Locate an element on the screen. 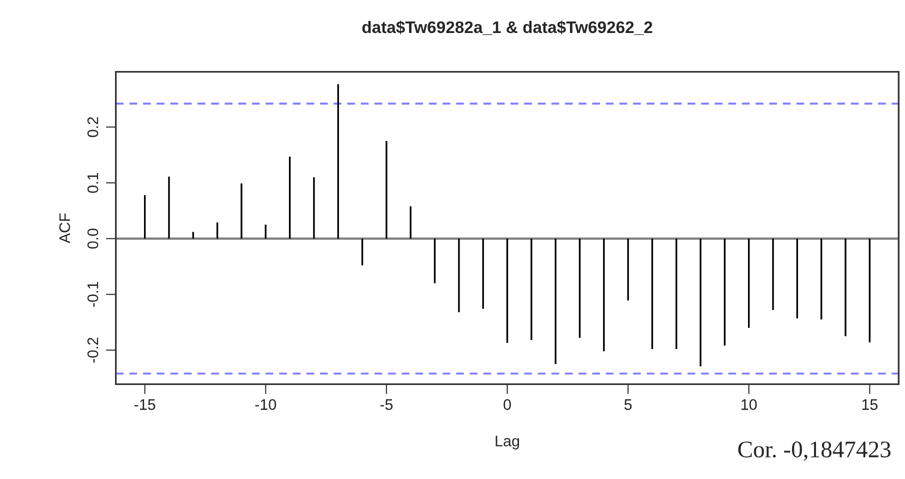 The image size is (905, 479). x-tick-label: -5 is located at coordinates (386, 404).